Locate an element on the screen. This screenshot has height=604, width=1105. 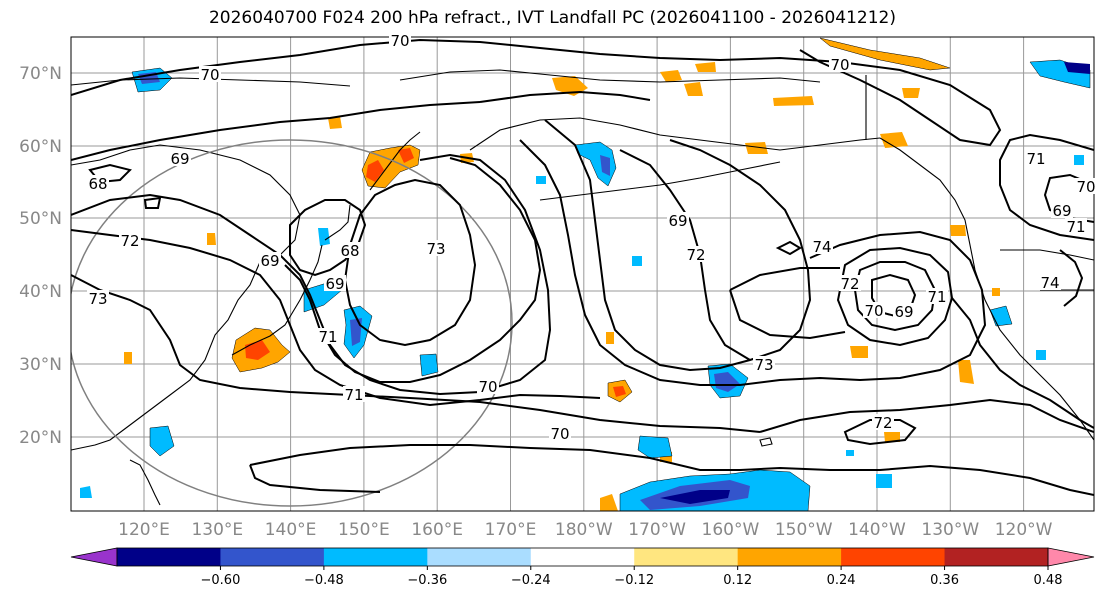
lon-label: 130°E is located at coordinates (217, 530).